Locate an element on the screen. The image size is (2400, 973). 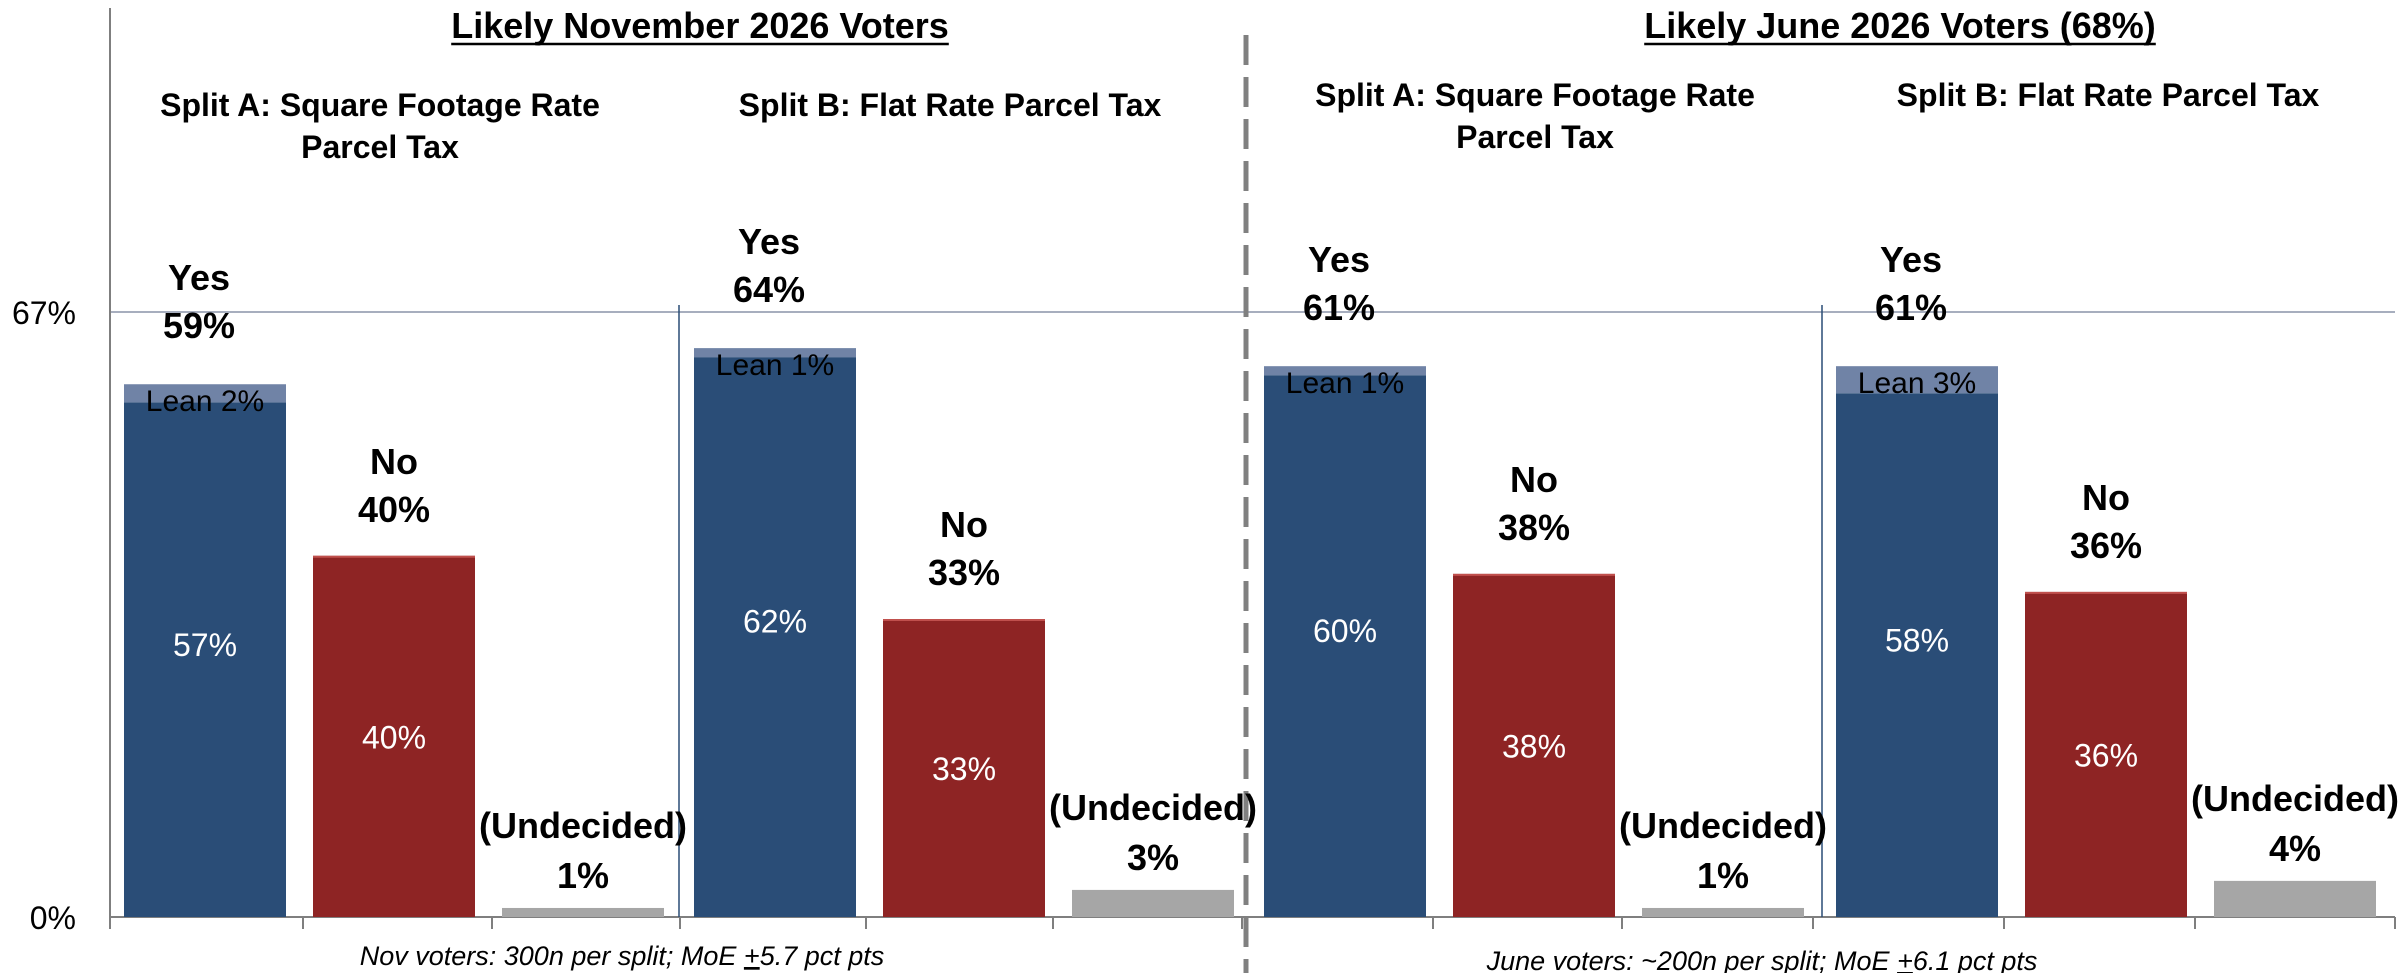
yes-bar-value-label: 60% is located at coordinates (1345, 631).